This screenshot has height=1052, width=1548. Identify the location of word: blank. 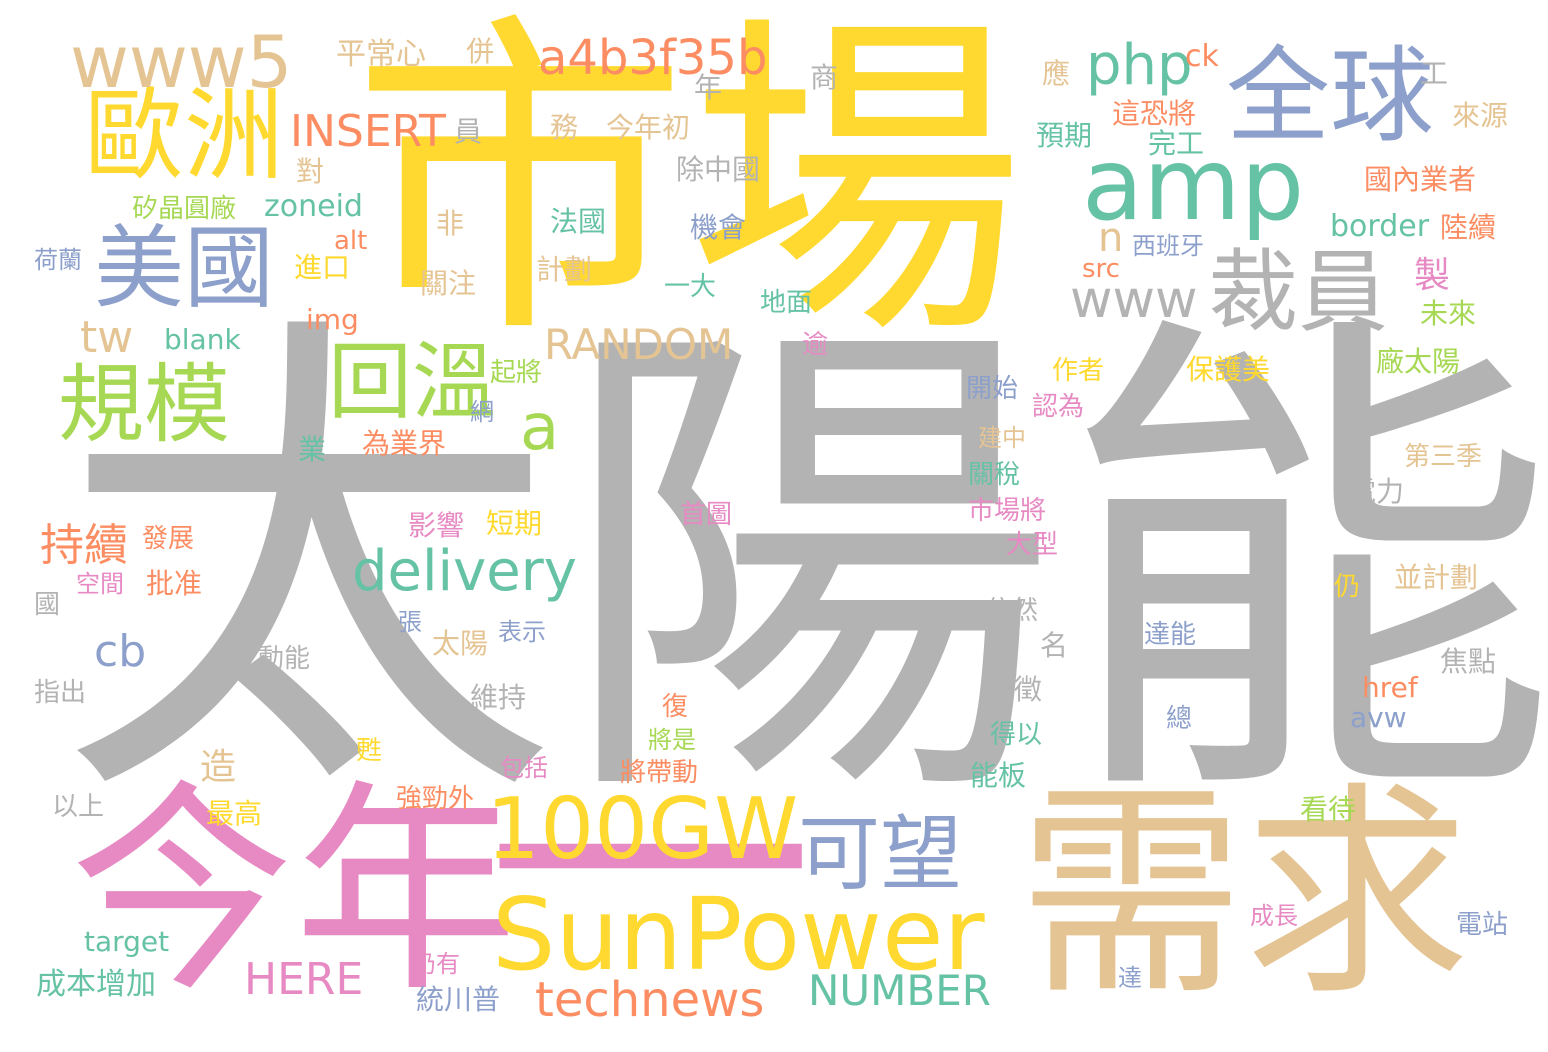
(202, 339).